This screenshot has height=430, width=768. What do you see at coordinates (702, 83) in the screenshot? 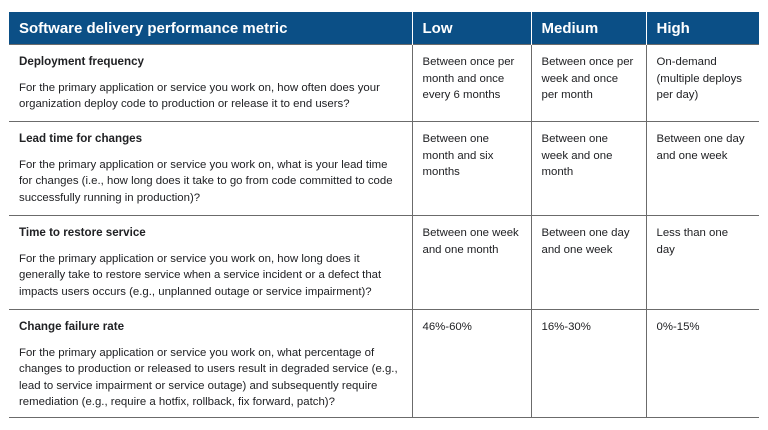
I see `high-cell: On-demand (multiple deploys per day)` at bounding box center [702, 83].